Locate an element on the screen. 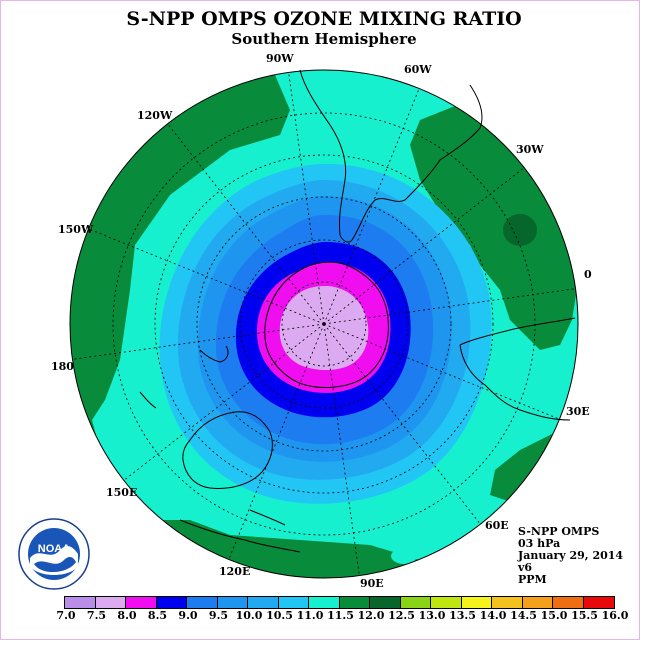 This screenshot has width=648, height=648. colorbar-tick-label: 10.0 is located at coordinates (249, 615).